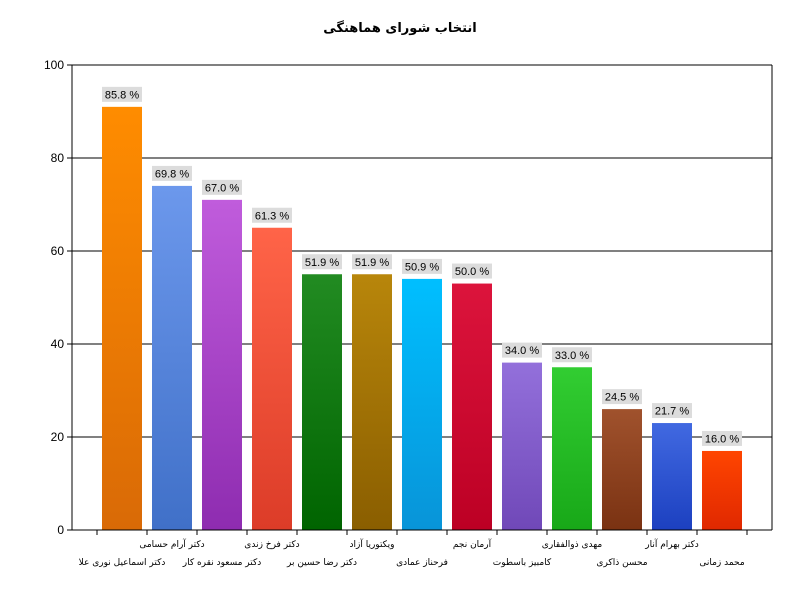 This screenshot has width=800, height=600. What do you see at coordinates (372, 544) in the screenshot?
I see `x-category-label: ویکتوریا آزاد` at bounding box center [372, 544].